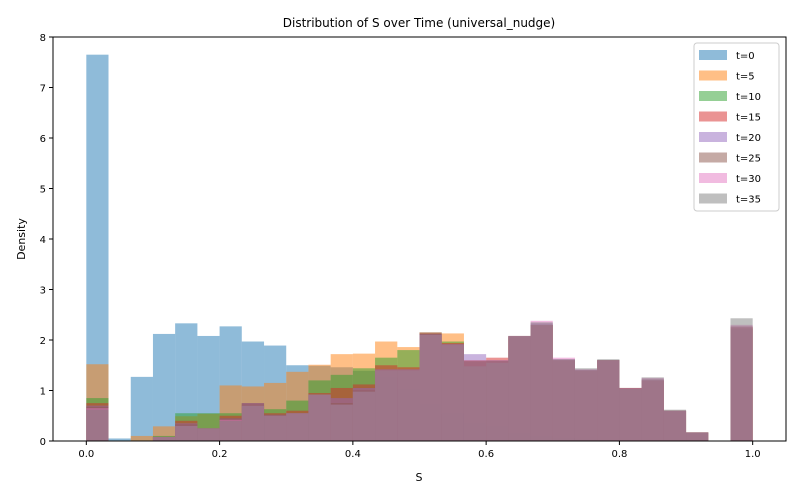 This screenshot has width=800, height=500. What do you see at coordinates (745, 77) in the screenshot?
I see `legend-label: t=5` at bounding box center [745, 77].